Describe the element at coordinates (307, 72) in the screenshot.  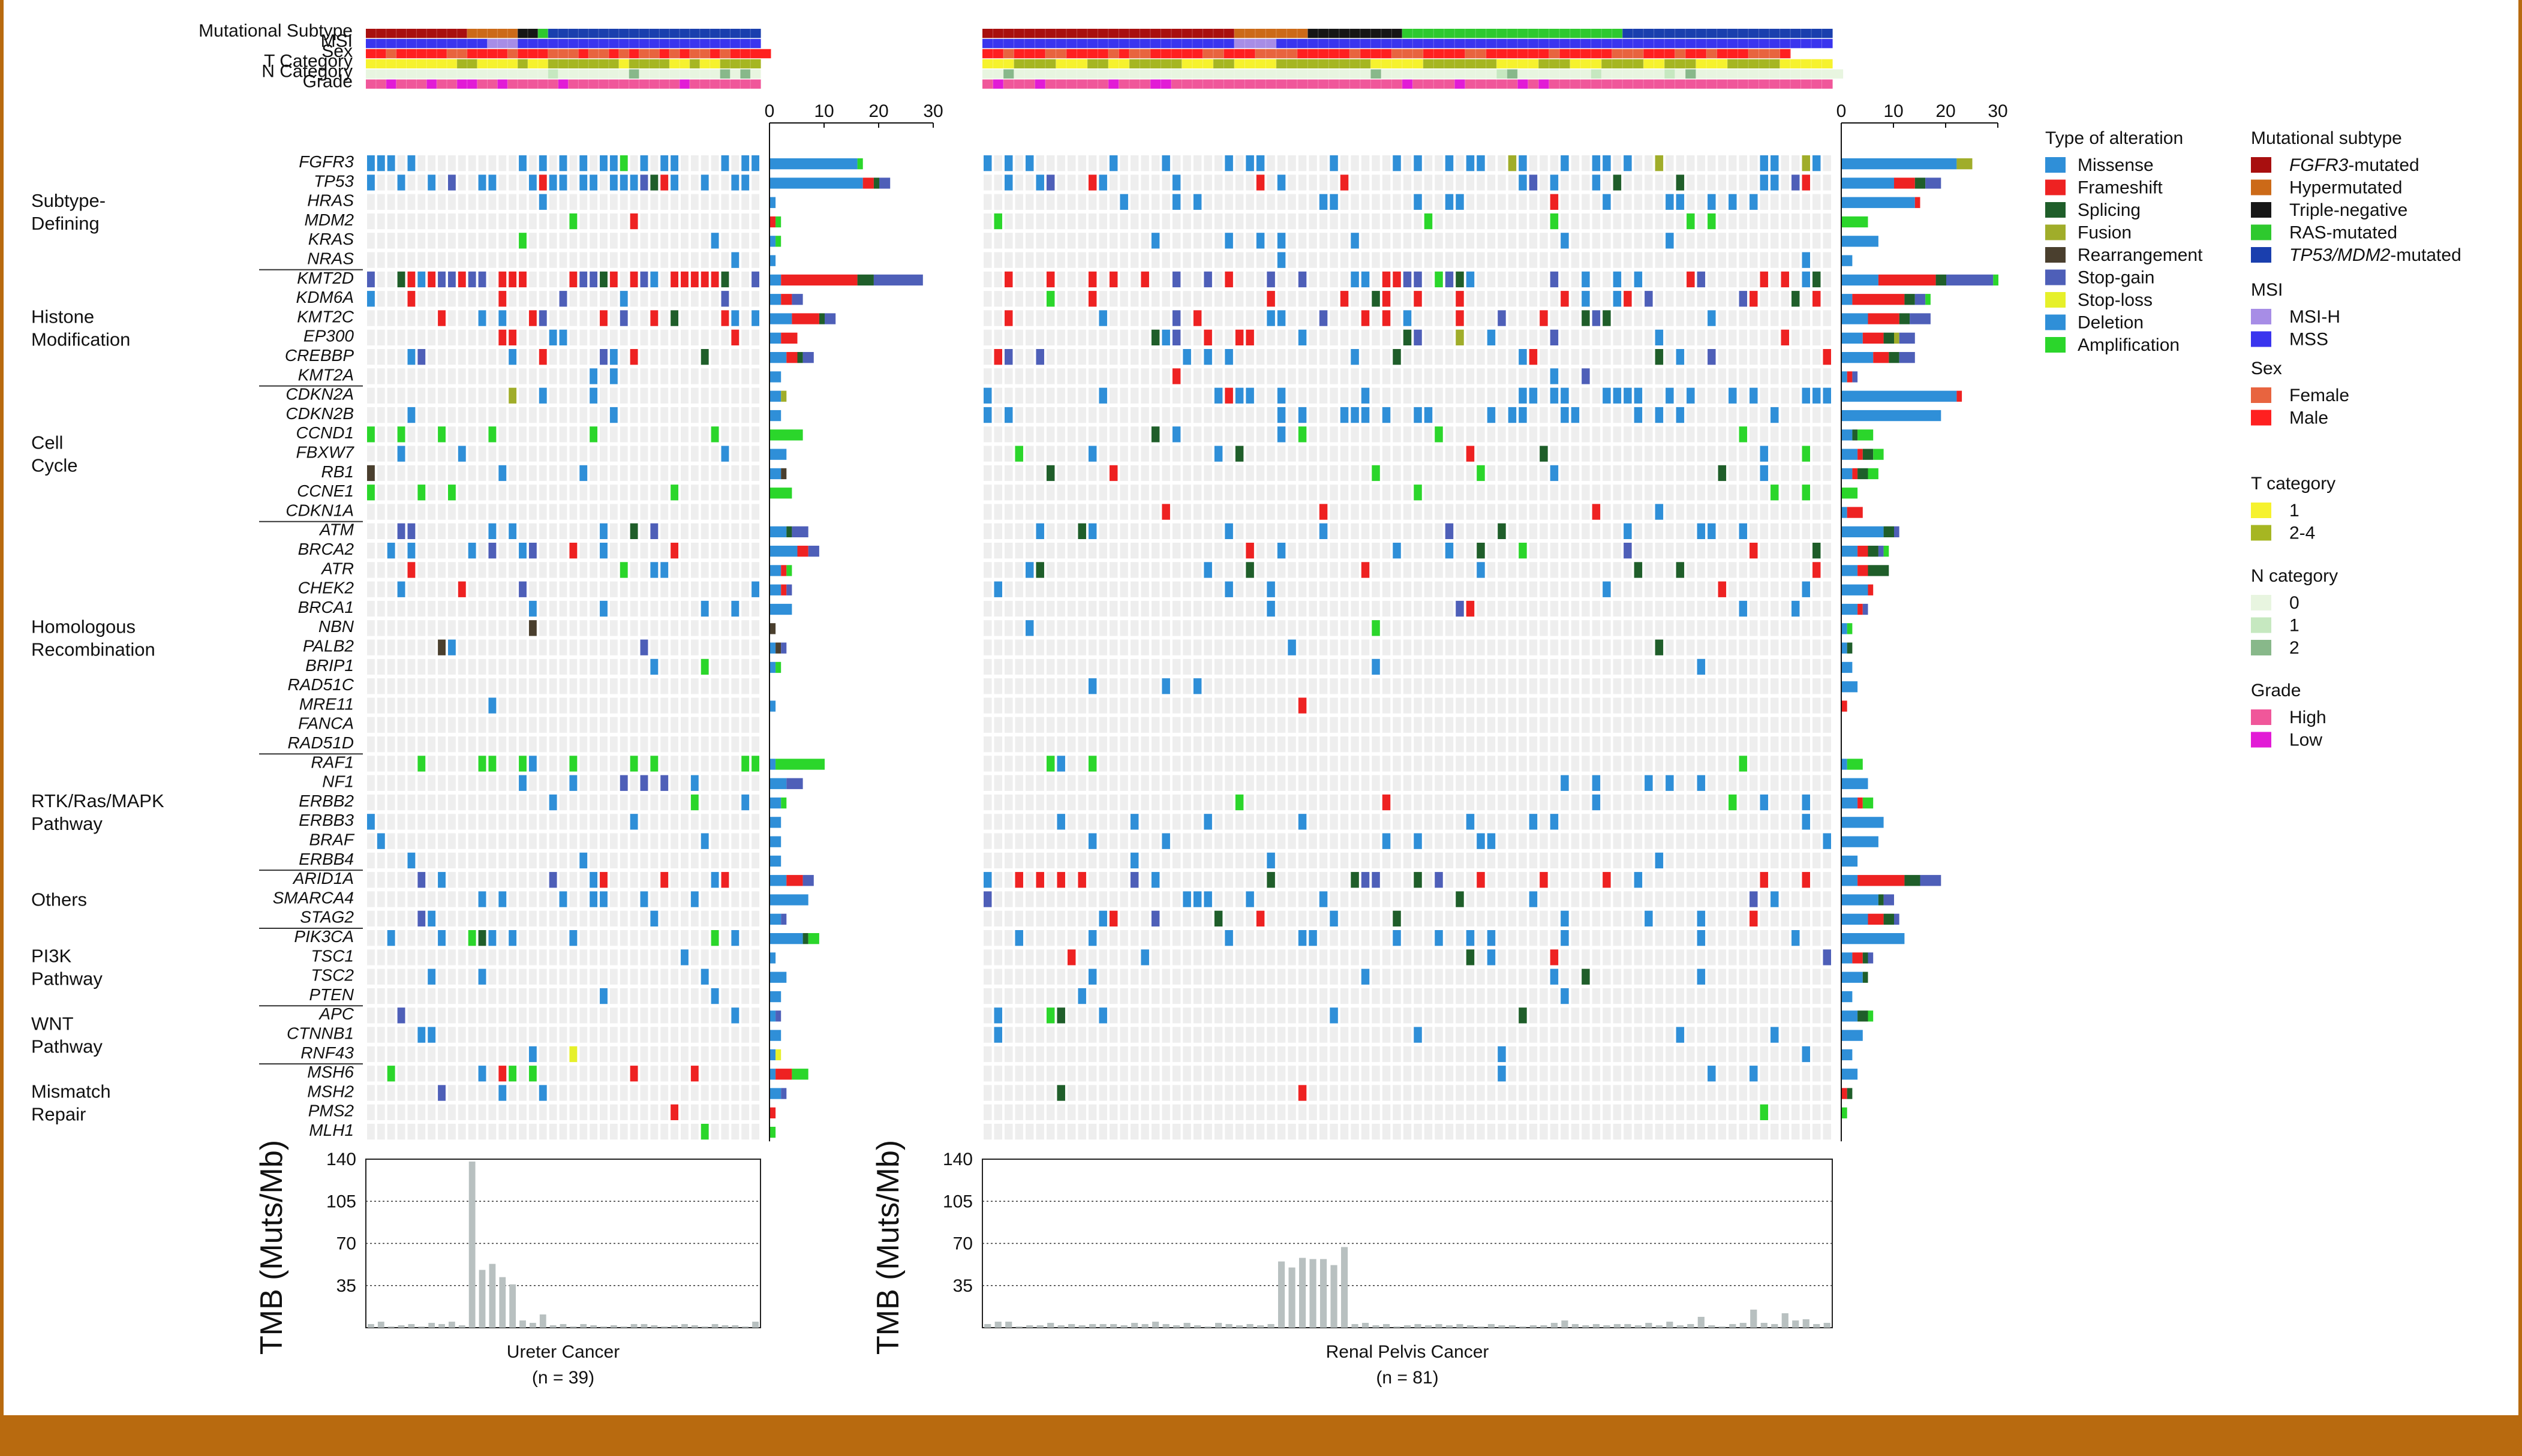
I see `annotation-row-label-4: N Category` at that location.